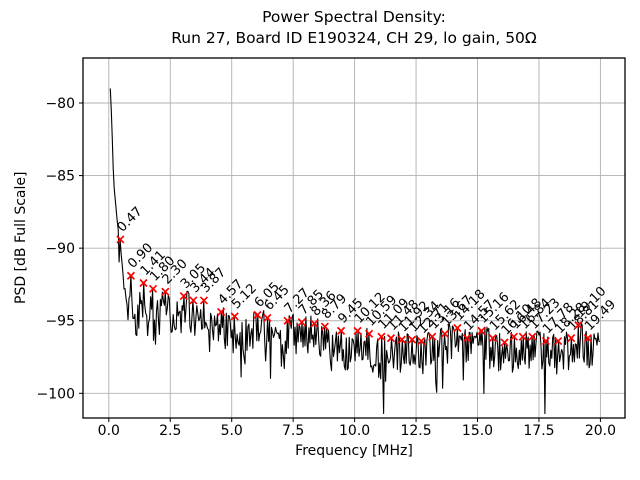  Describe the element at coordinates (354, 451) in the screenshot. I see `x-axis-label: Frequency [MHz]` at that location.